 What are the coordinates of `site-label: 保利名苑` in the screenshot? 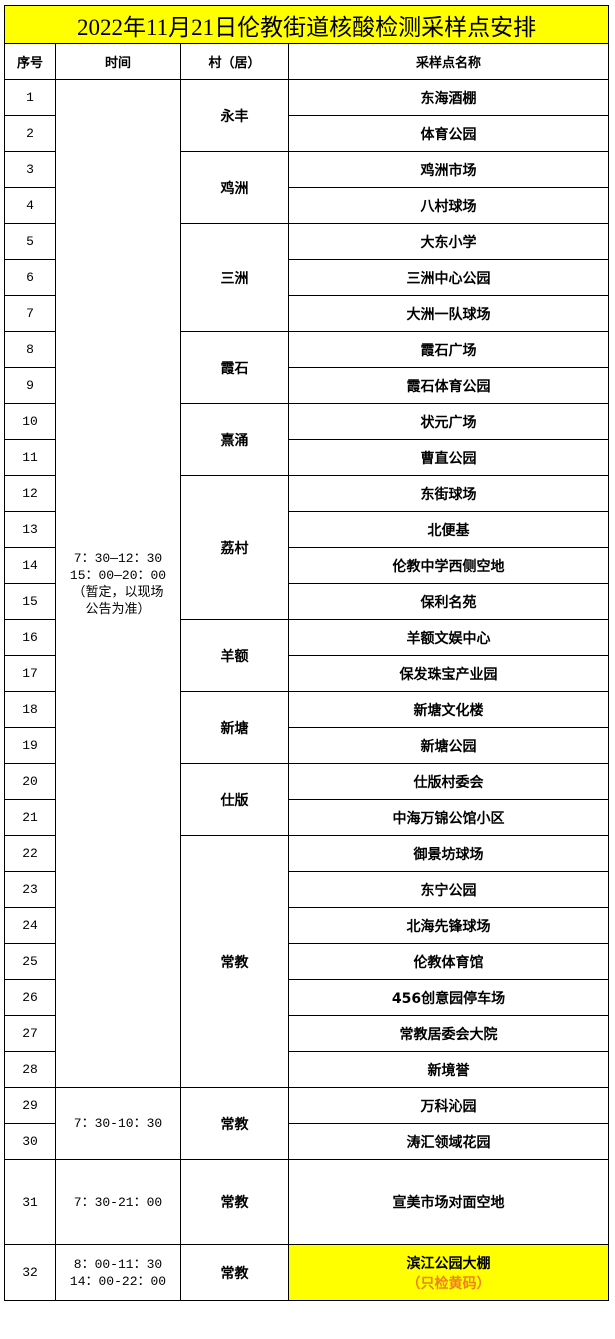 It's located at (448, 602).